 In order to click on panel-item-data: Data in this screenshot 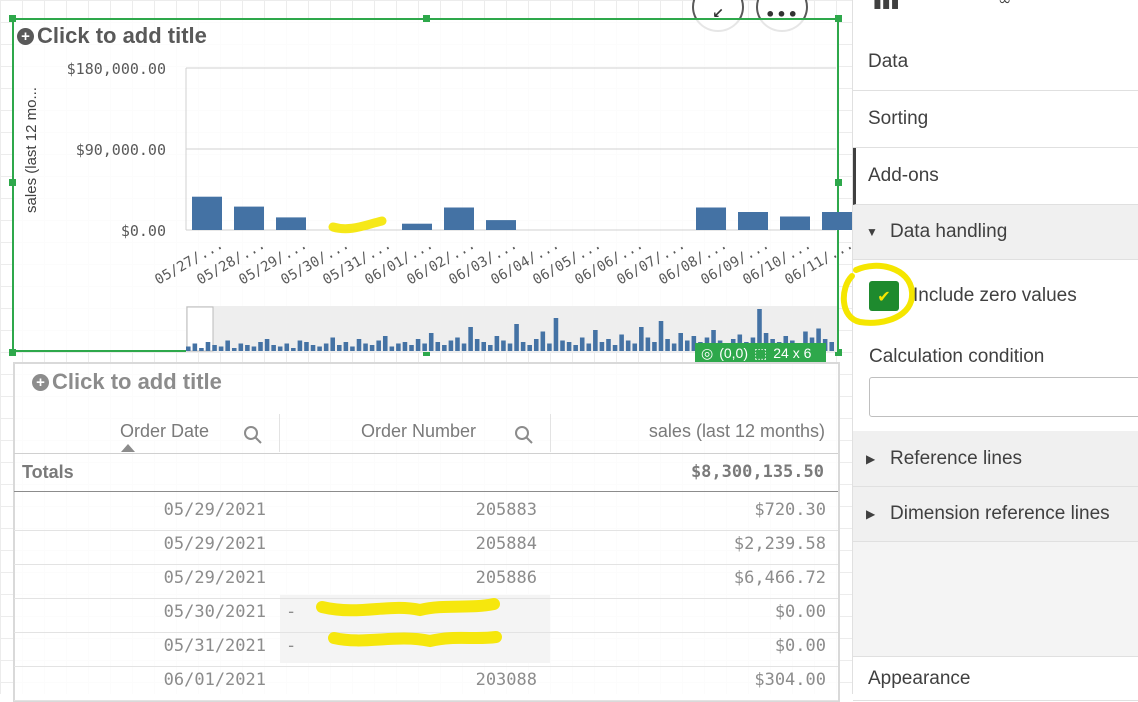, I will do `click(995, 62)`.